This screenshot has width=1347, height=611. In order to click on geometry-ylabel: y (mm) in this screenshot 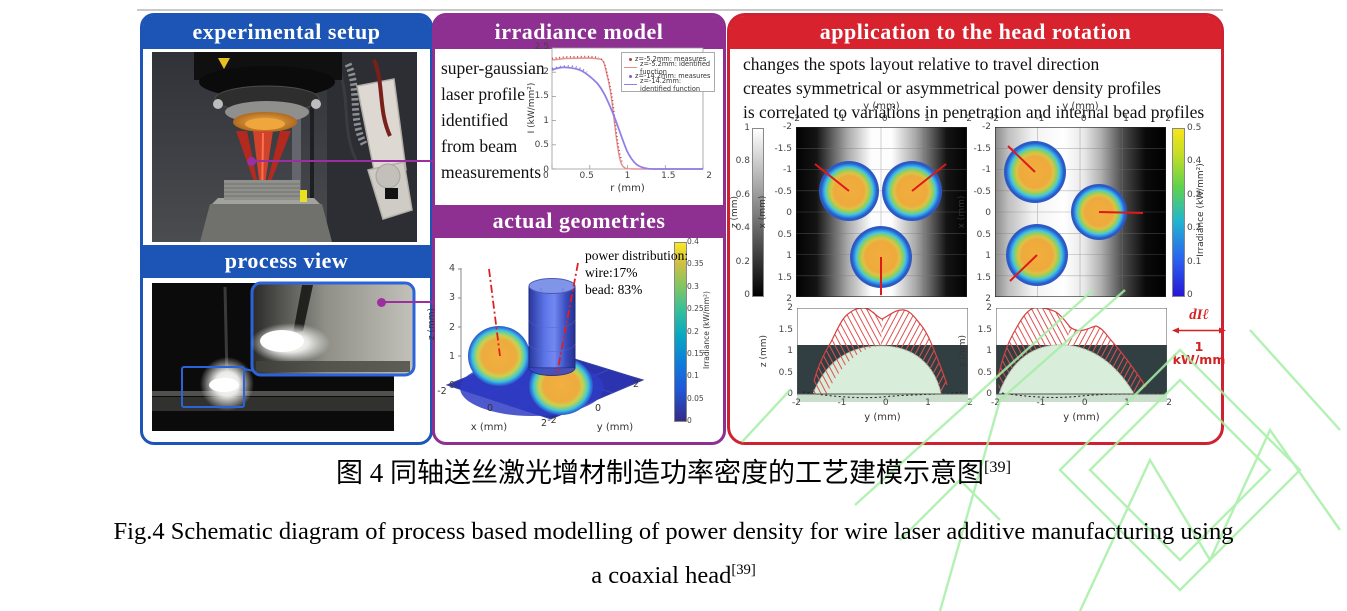, I will do `click(615, 427)`.